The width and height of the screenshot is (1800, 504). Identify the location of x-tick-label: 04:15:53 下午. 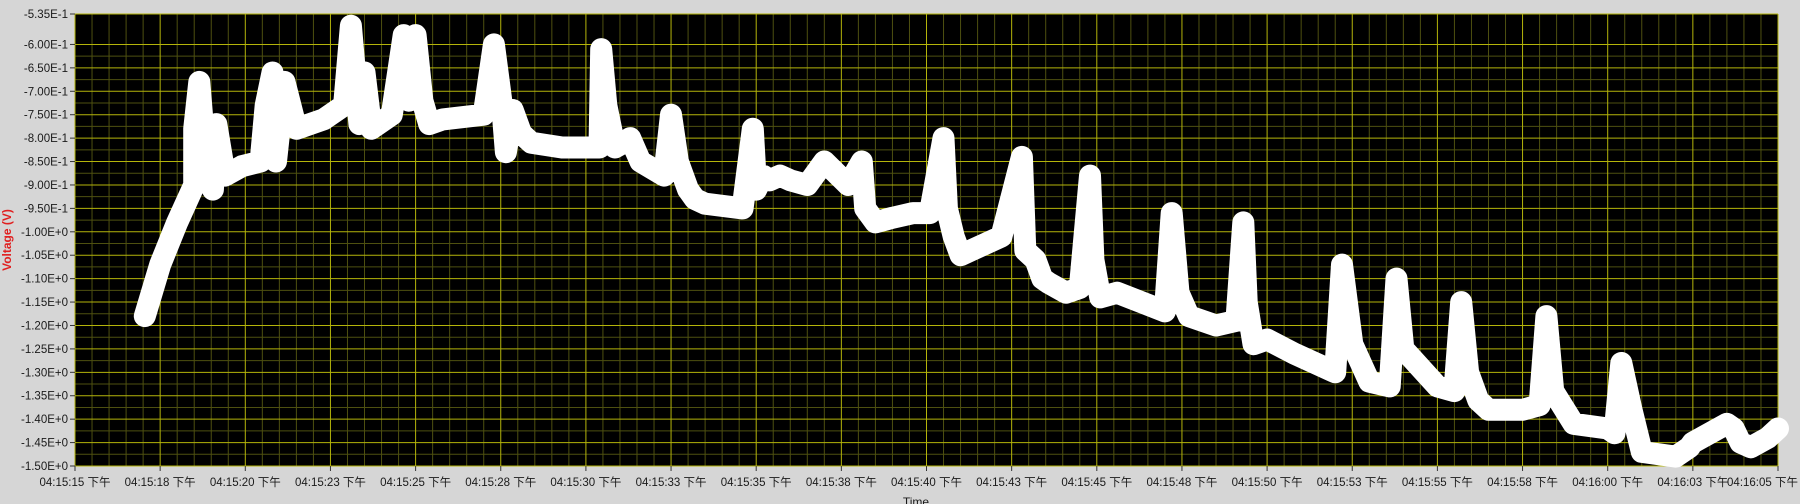
(1352, 482).